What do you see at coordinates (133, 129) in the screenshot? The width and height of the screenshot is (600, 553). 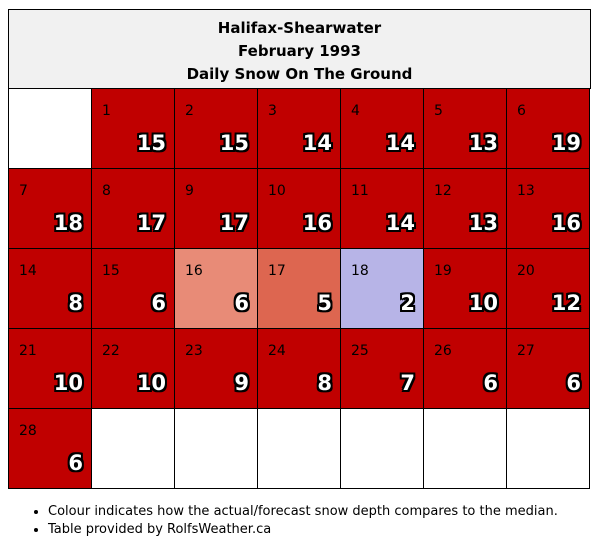 I see `day-cell: 1 15` at bounding box center [133, 129].